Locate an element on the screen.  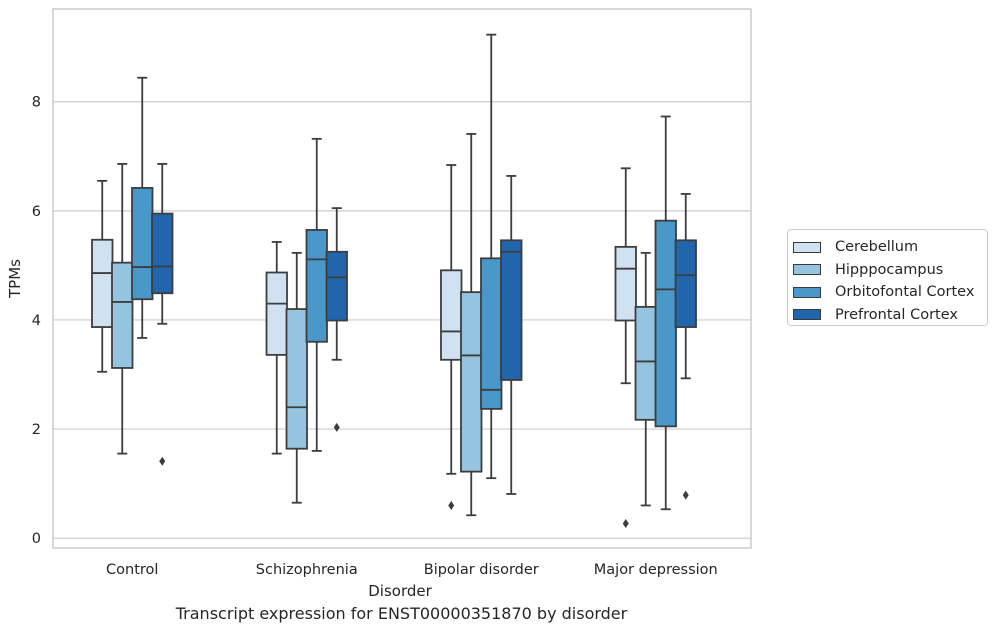
legend-item: Cerebellum is located at coordinates (890, 247).